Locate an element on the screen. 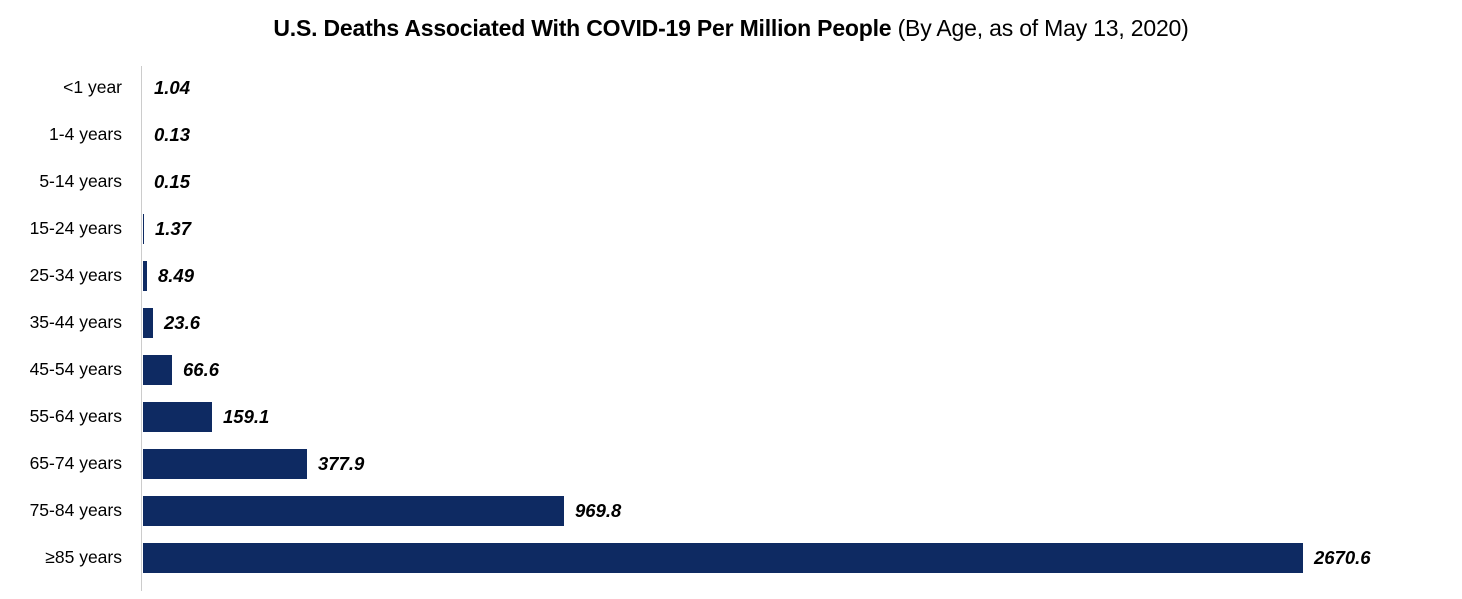 Image resolution: width=1462 pixels, height=599 pixels. category-label: 65-74 years is located at coordinates (75, 463).